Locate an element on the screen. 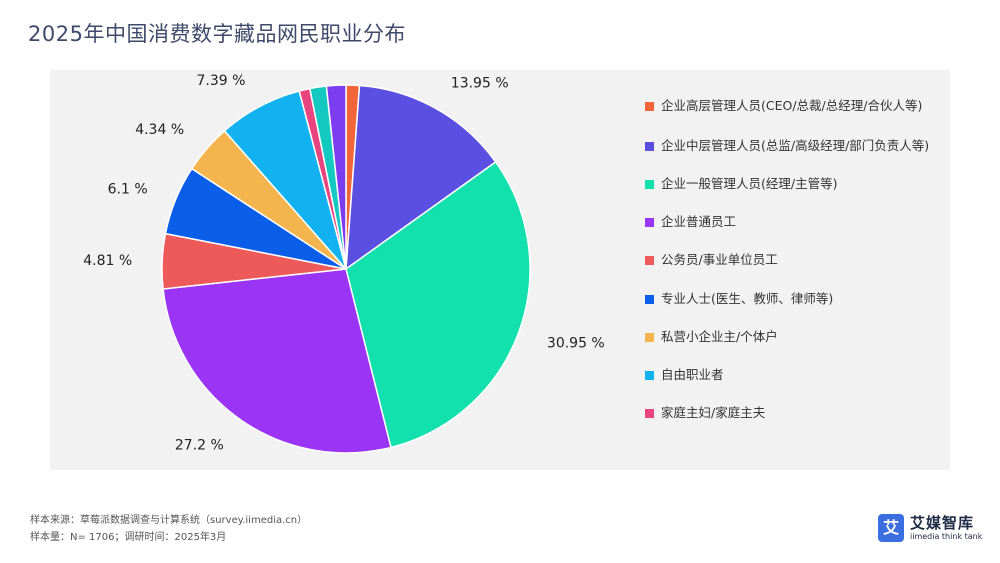  footer-sample: 样本量：N= 1706；调研时间：2025年3月 is located at coordinates (128, 537).